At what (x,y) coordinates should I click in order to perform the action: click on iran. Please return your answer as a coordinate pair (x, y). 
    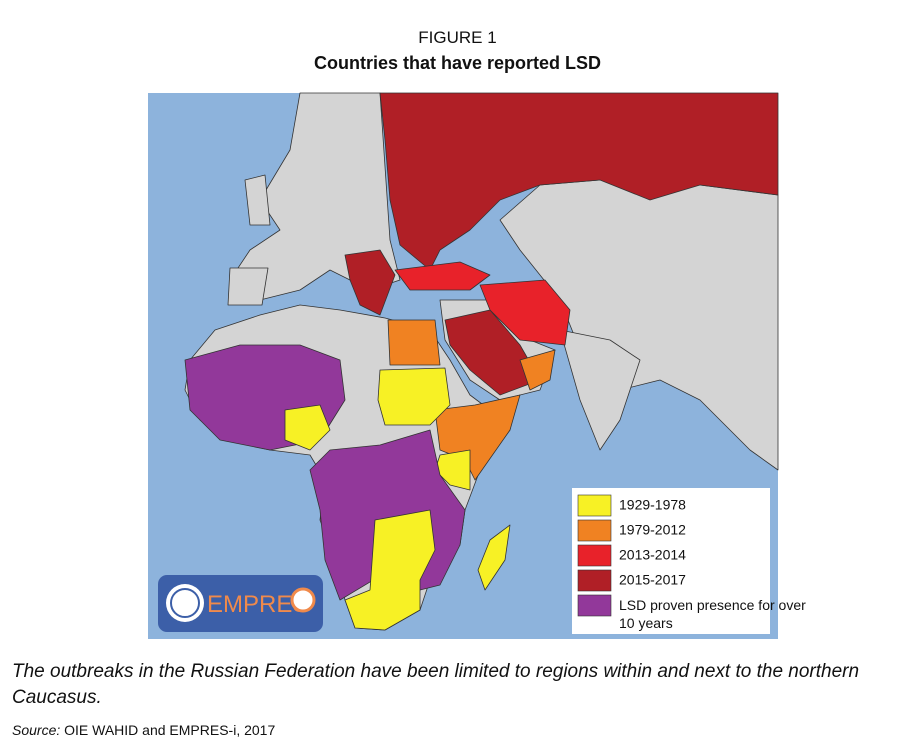
    Looking at the image, I should click on (525, 312).